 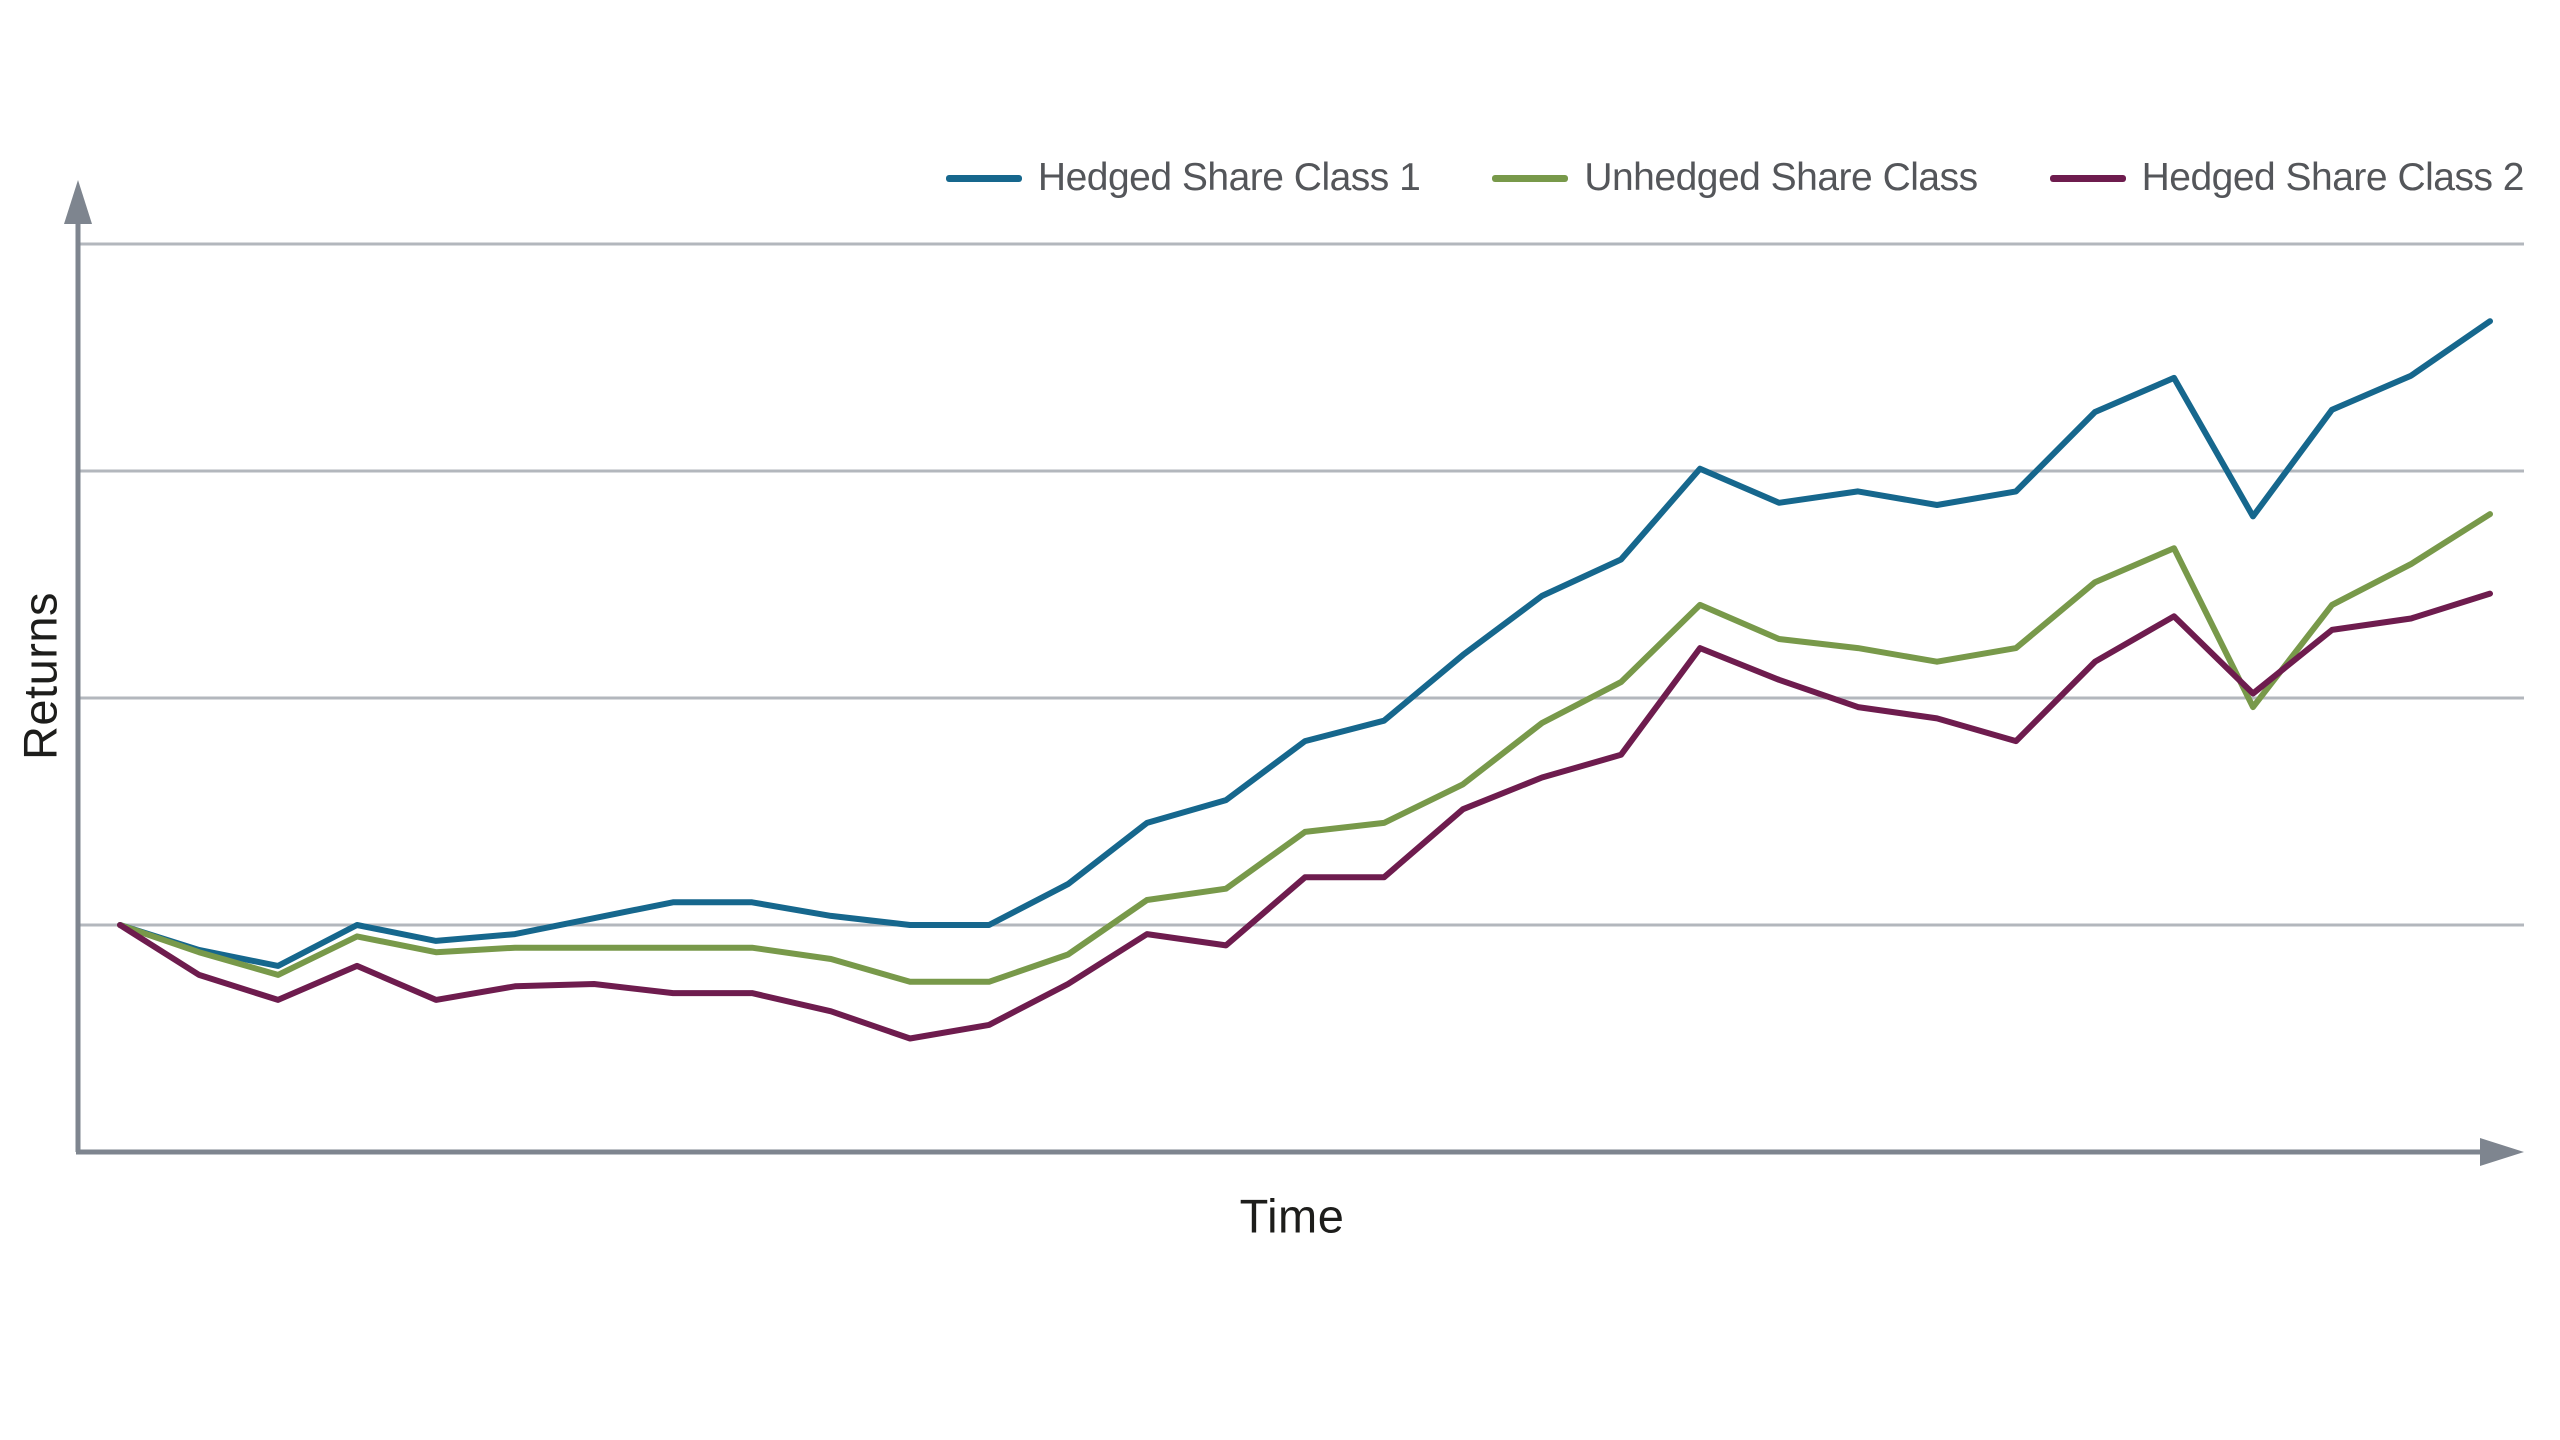 What do you see at coordinates (2333, 177) in the screenshot?
I see `legend-label: Hedged Share Class 2` at bounding box center [2333, 177].